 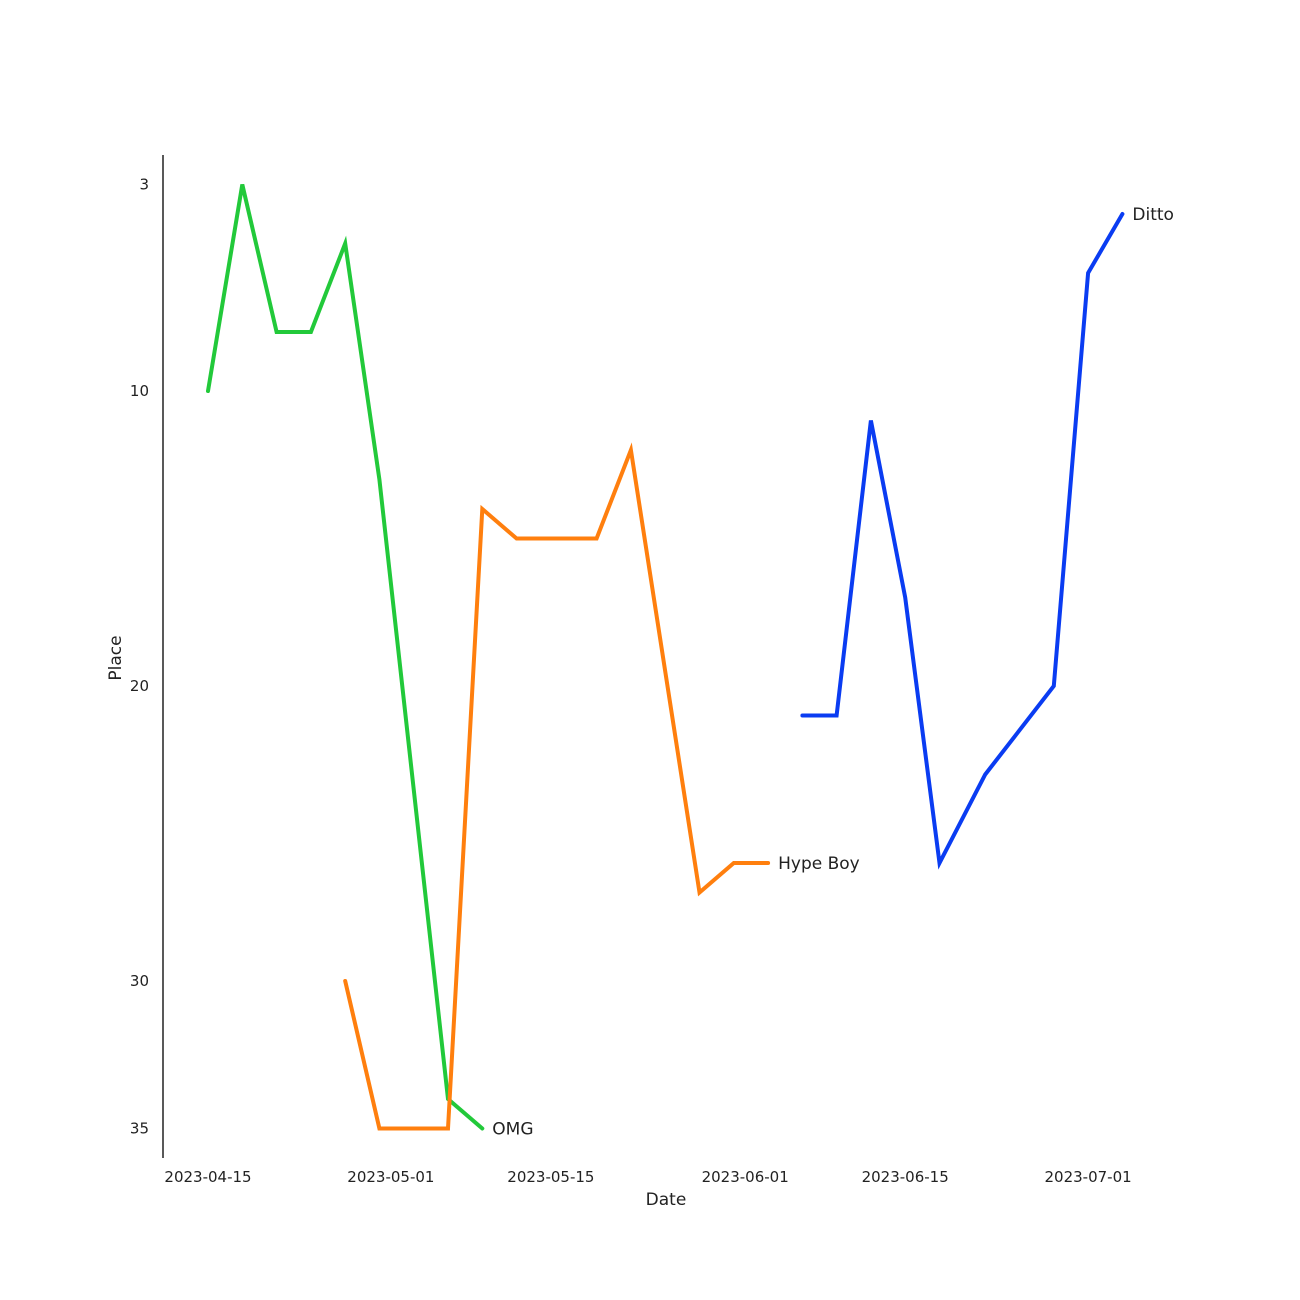 What do you see at coordinates (139, 686) in the screenshot?
I see `y-tick-label: 20` at bounding box center [139, 686].